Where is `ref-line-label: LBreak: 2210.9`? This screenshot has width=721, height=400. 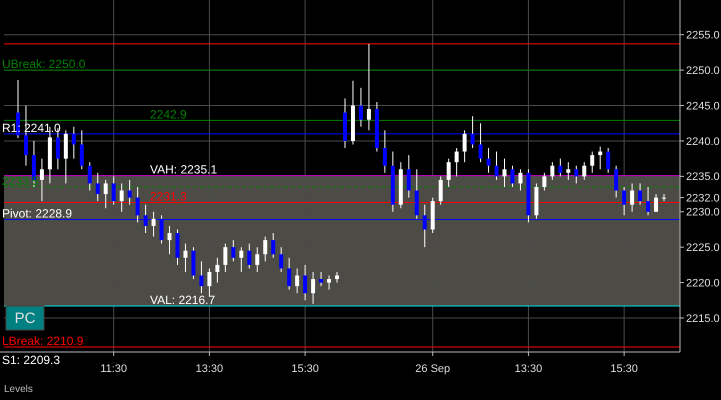 ref-line-label: LBreak: 2210.9 is located at coordinates (43, 341).